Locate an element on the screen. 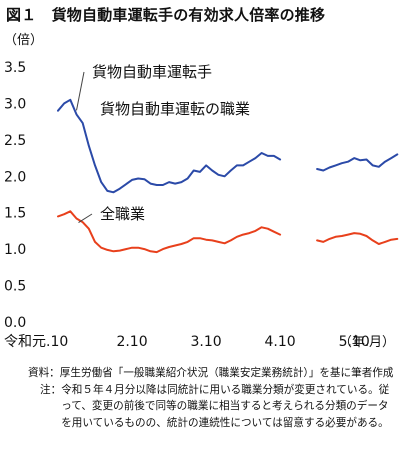 Image resolution: width=400 pixels, height=475 pixels. x-unit-label: （年.月） is located at coordinates (367, 342).